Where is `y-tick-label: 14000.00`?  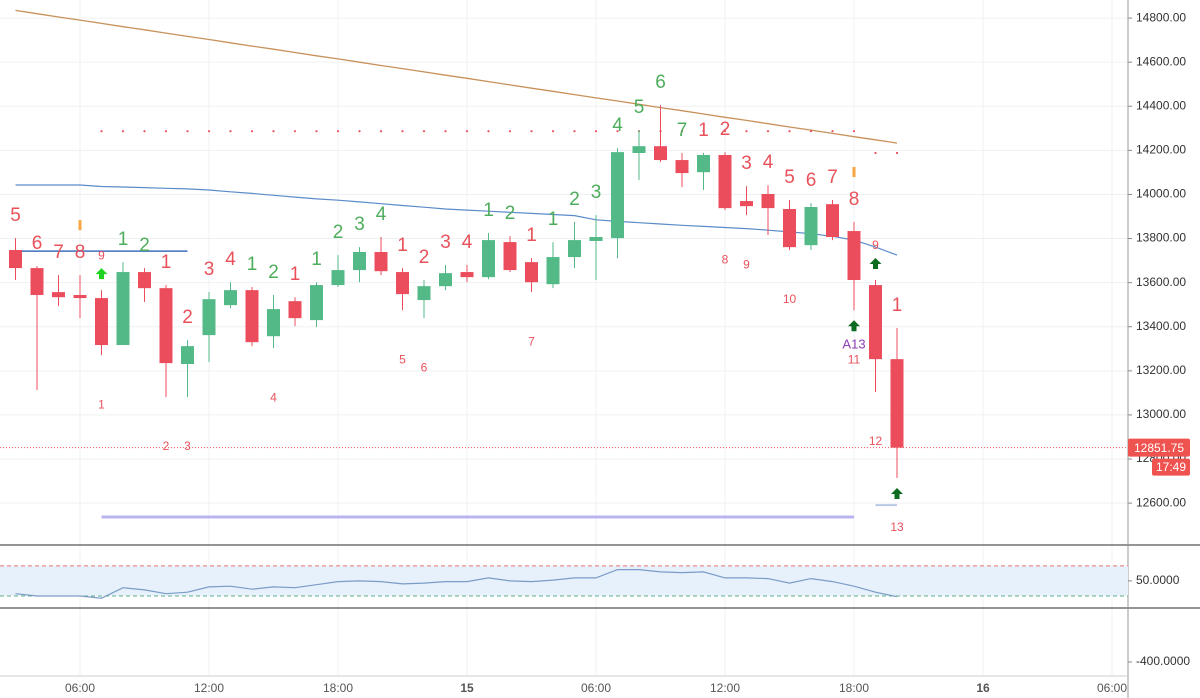
y-tick-label: 14000.00 is located at coordinates (1161, 194).